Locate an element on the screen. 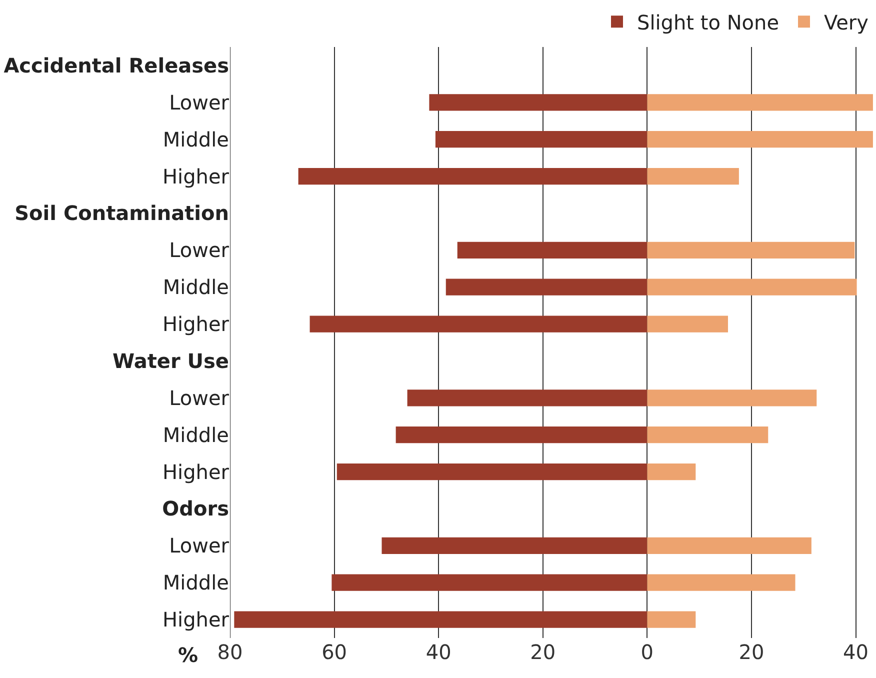  x-tick-label: 60 is located at coordinates (335, 652).